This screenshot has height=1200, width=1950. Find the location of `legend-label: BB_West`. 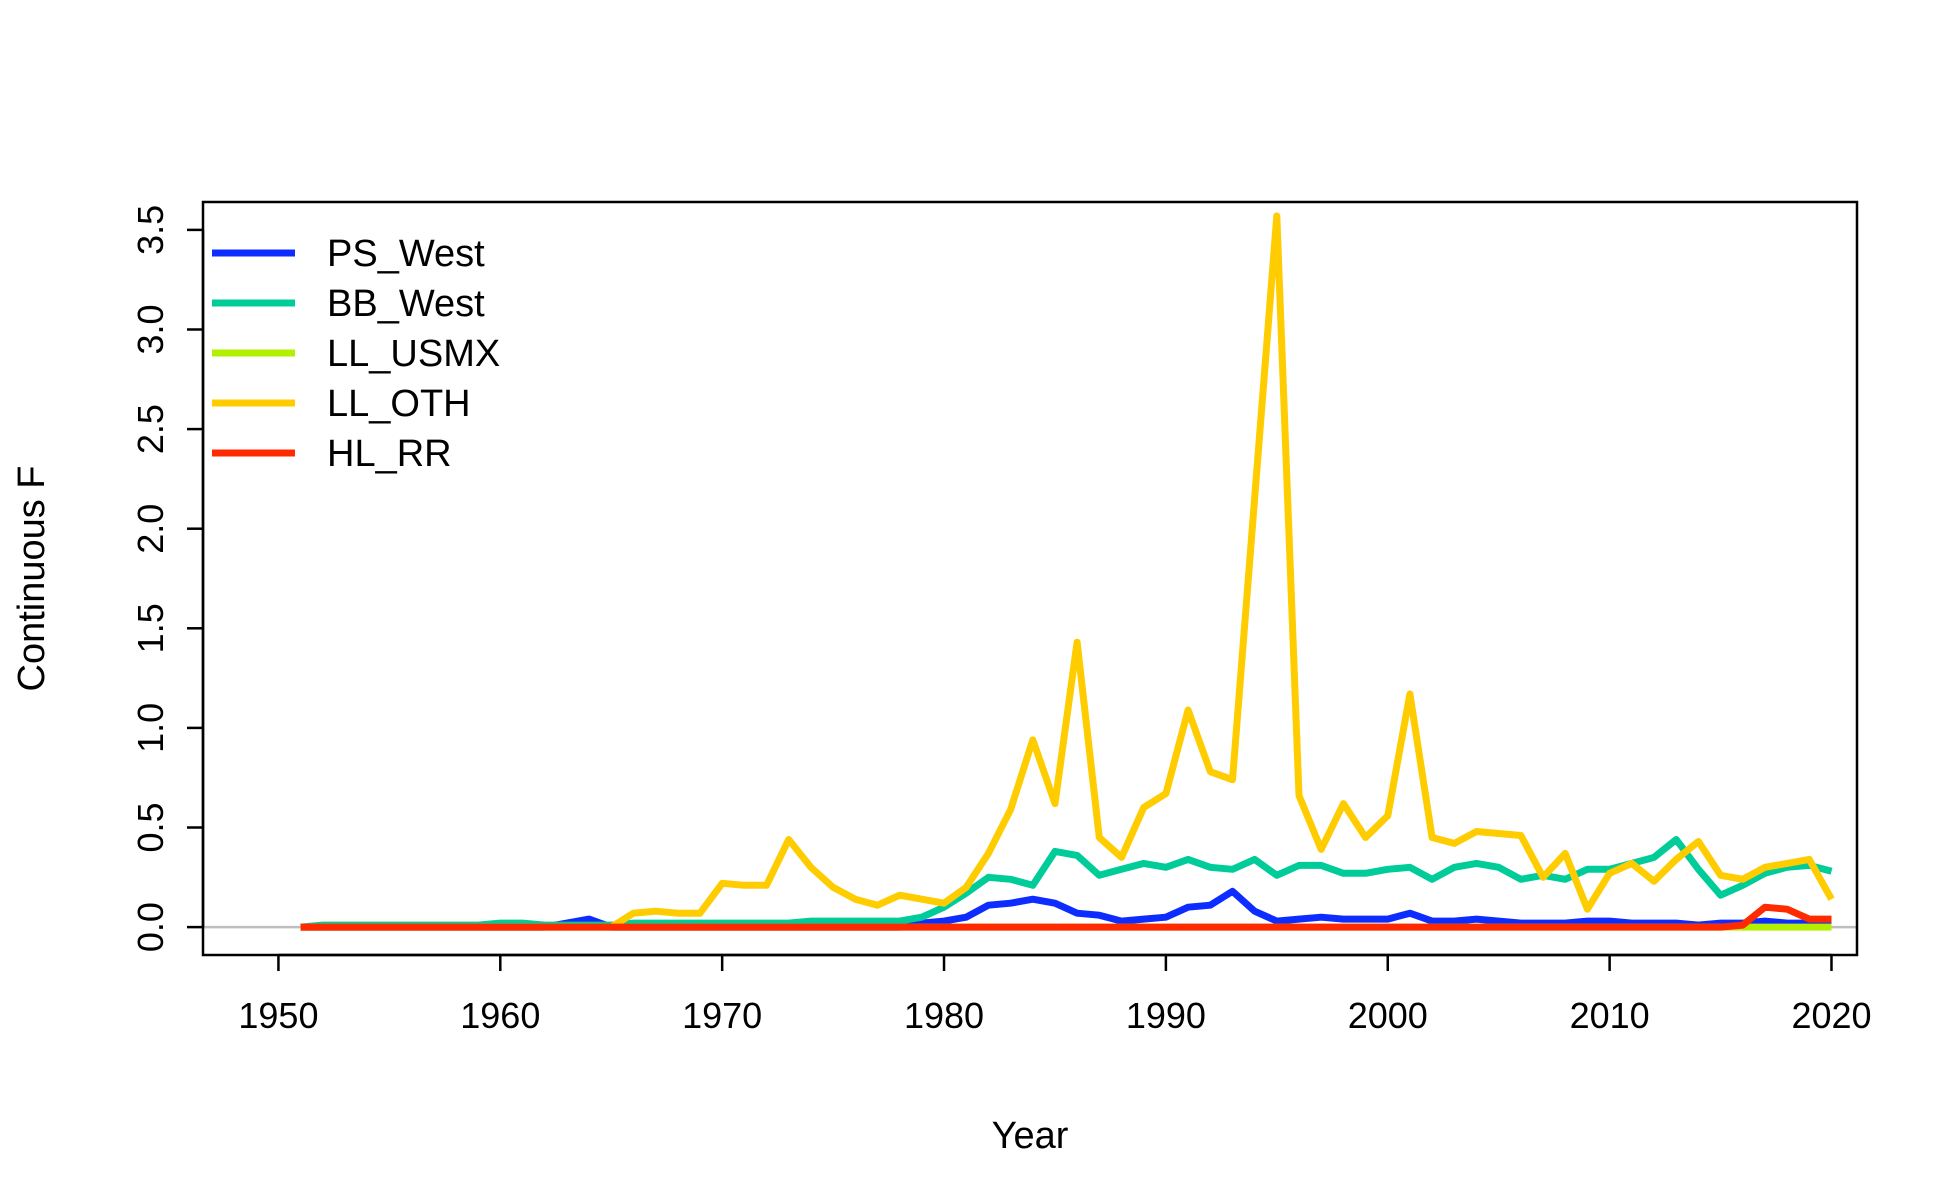

legend-label: BB_West is located at coordinates (406, 304).